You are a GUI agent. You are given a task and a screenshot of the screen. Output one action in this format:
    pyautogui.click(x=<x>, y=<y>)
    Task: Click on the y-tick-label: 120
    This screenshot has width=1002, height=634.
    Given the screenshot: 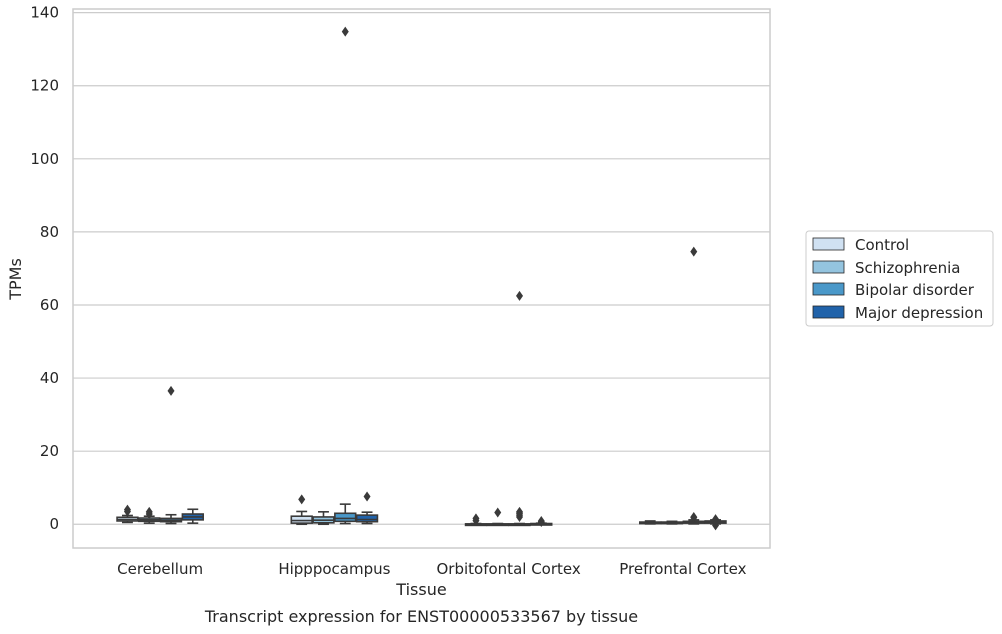 What is the action you would take?
    pyautogui.click(x=44, y=86)
    